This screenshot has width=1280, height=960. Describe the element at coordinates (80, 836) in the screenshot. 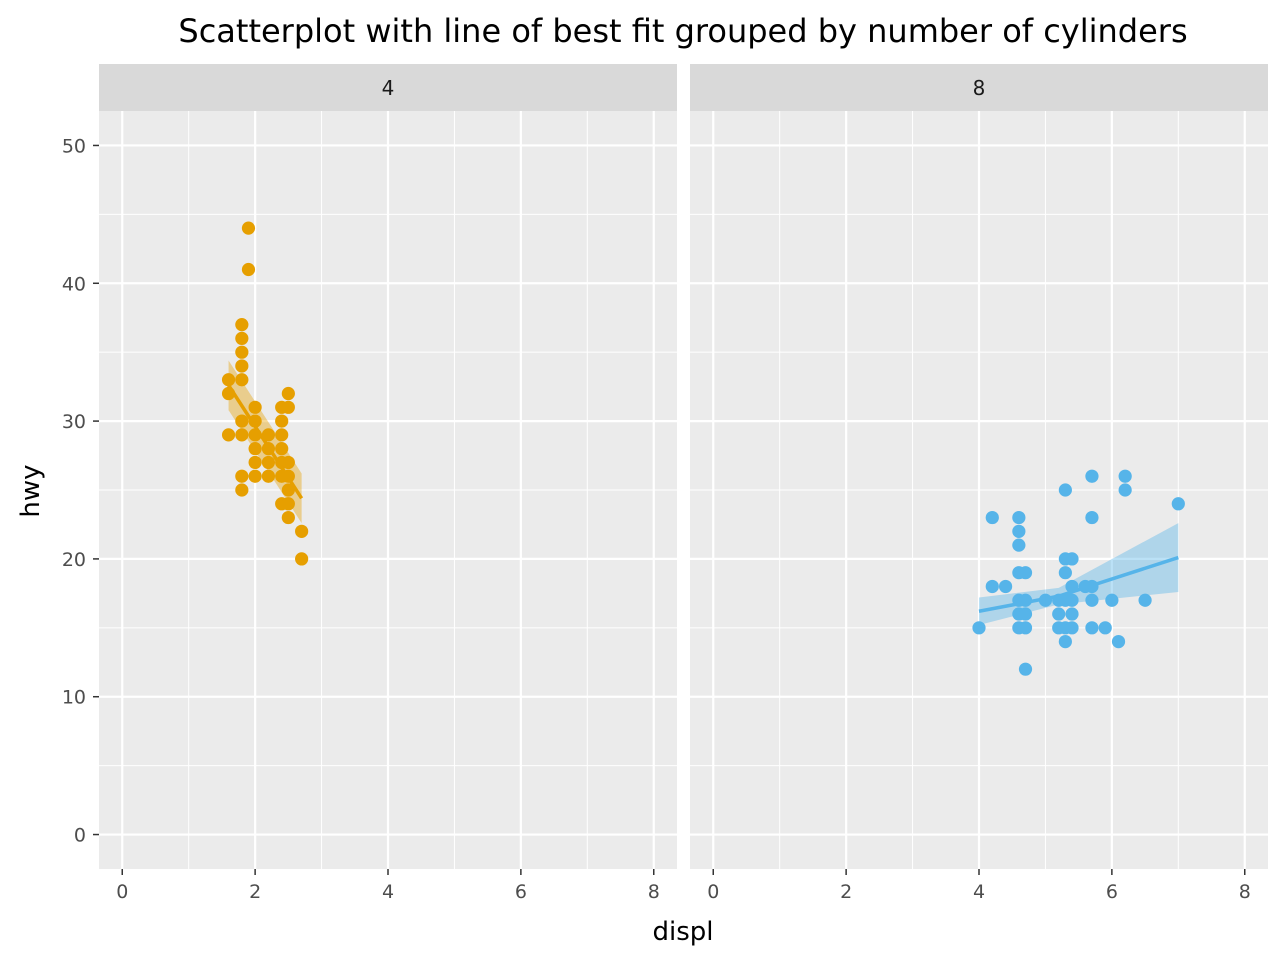

I see `y-tick-label: 0` at that location.